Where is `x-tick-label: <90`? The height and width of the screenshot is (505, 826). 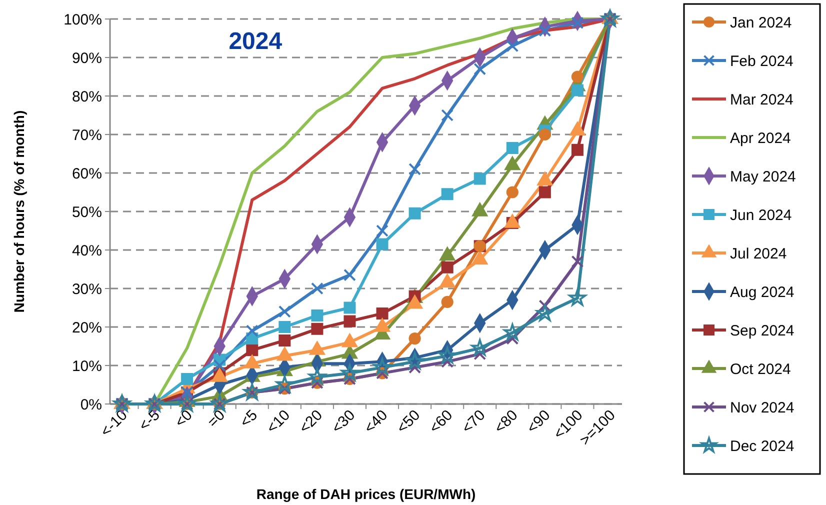 x-tick-label: <90 is located at coordinates (539, 421).